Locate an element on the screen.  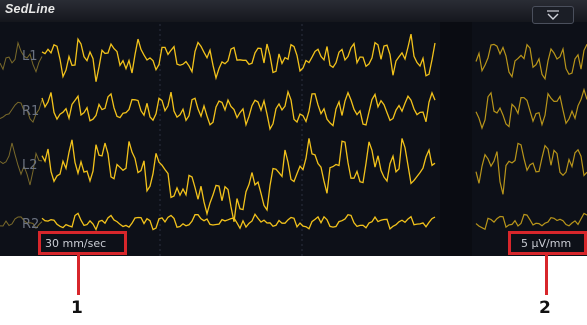
eeg-trace-l1 is located at coordinates (238, 57).